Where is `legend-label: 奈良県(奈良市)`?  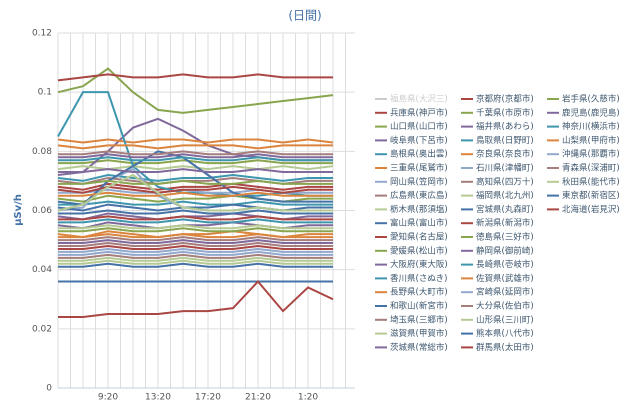
legend-label: 奈良県(奈良市) is located at coordinates (505, 154).